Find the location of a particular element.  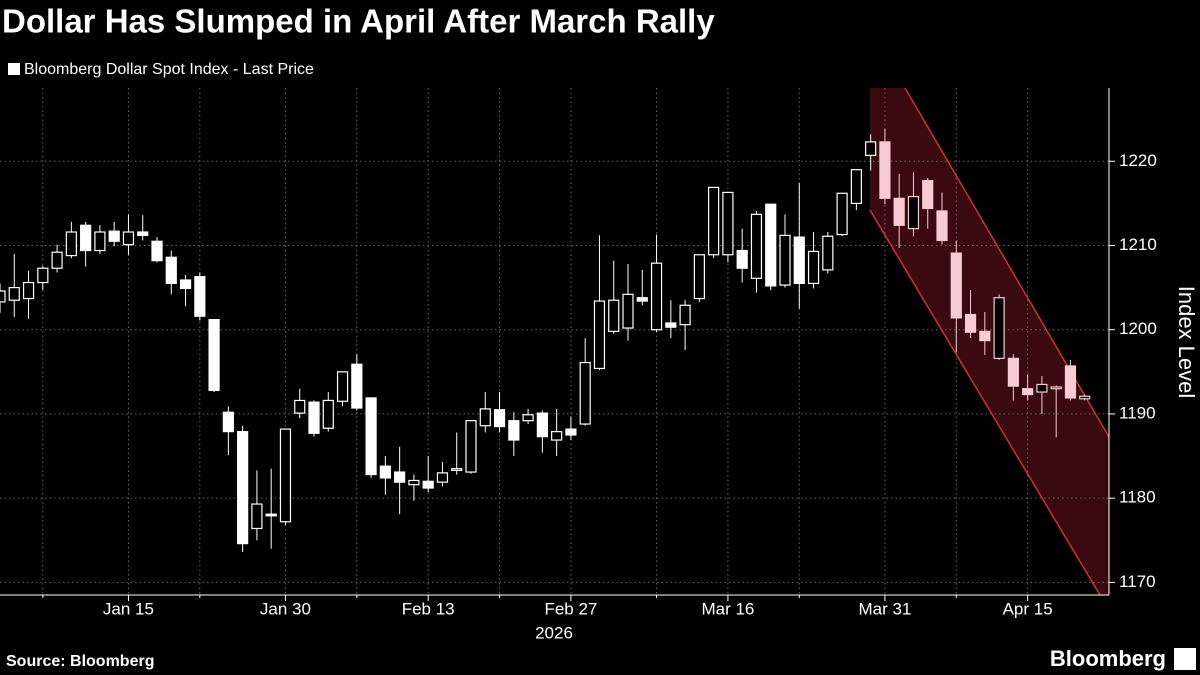

y-tick-label: 1190 is located at coordinates (1137, 412).